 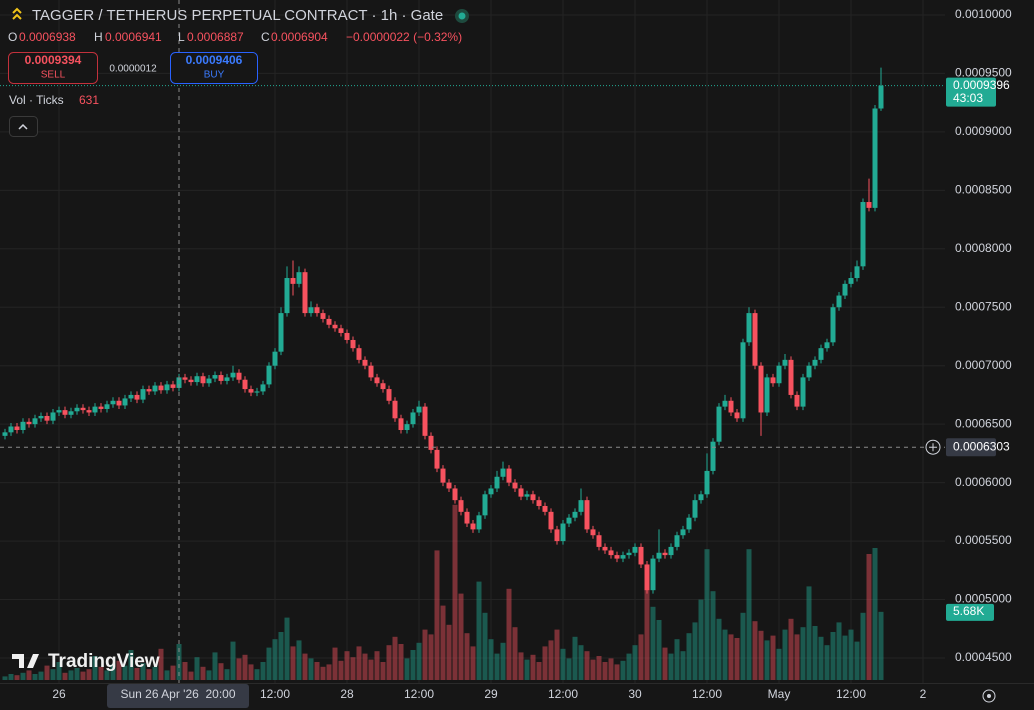 What do you see at coordinates (98, 37) in the screenshot?
I see `h-label: H` at bounding box center [98, 37].